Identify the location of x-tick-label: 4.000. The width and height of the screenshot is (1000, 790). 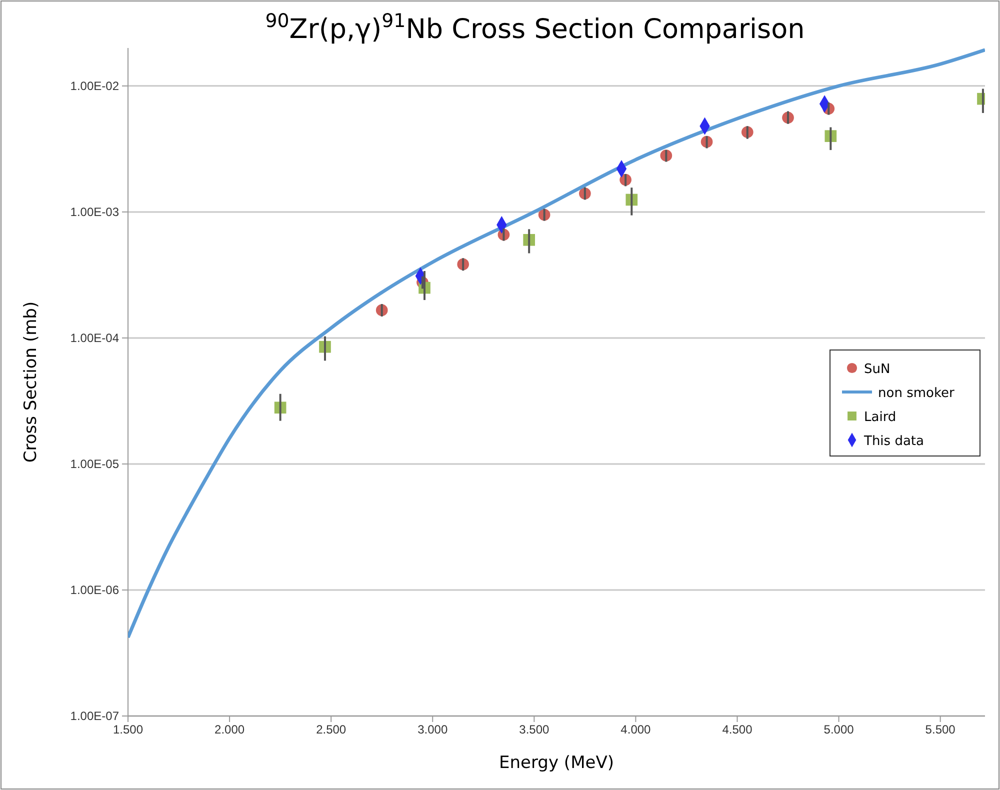
(636, 729).